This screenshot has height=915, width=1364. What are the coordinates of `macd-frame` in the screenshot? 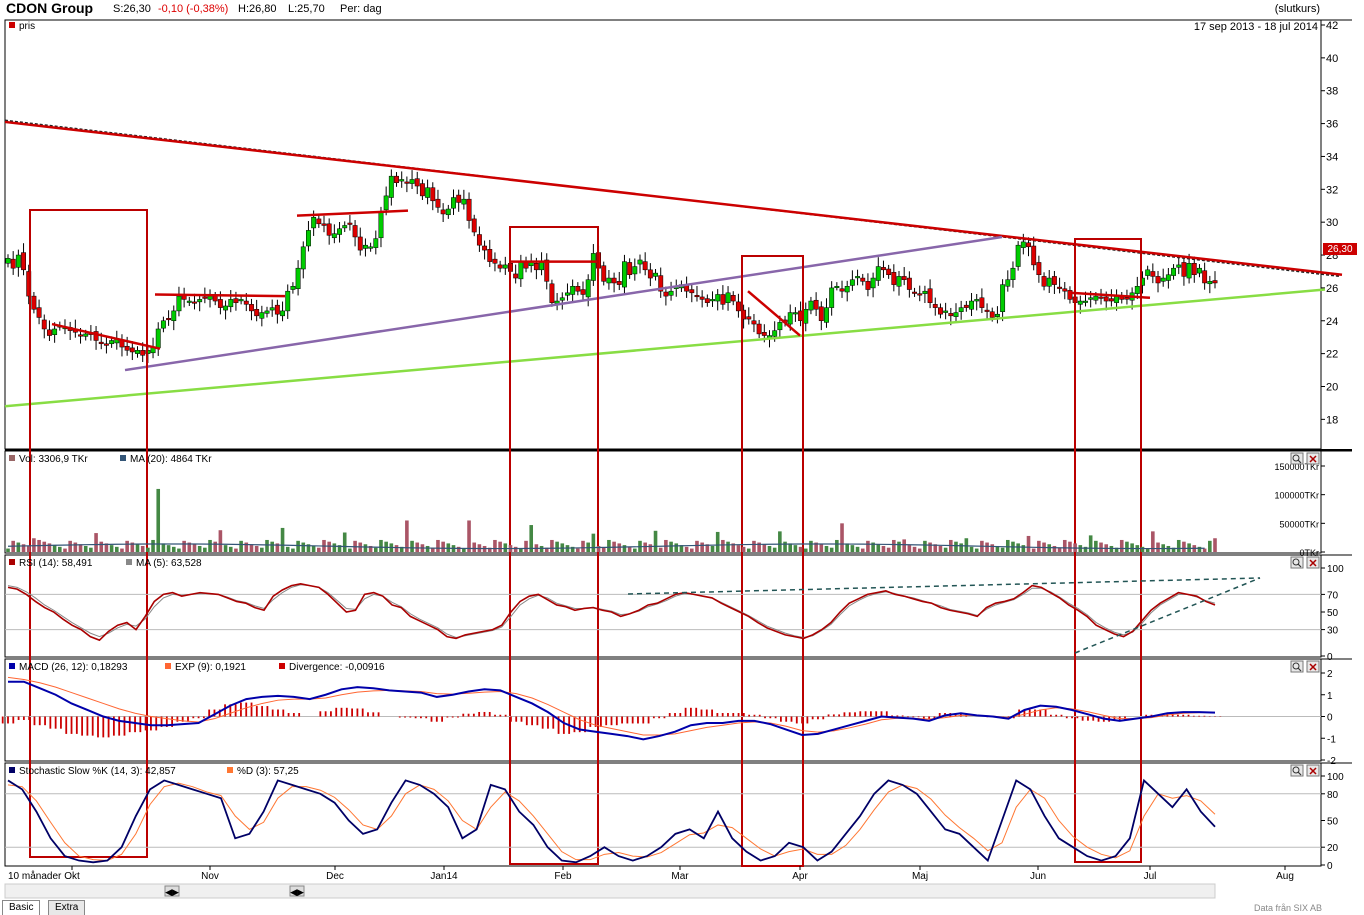 It's located at (663, 710).